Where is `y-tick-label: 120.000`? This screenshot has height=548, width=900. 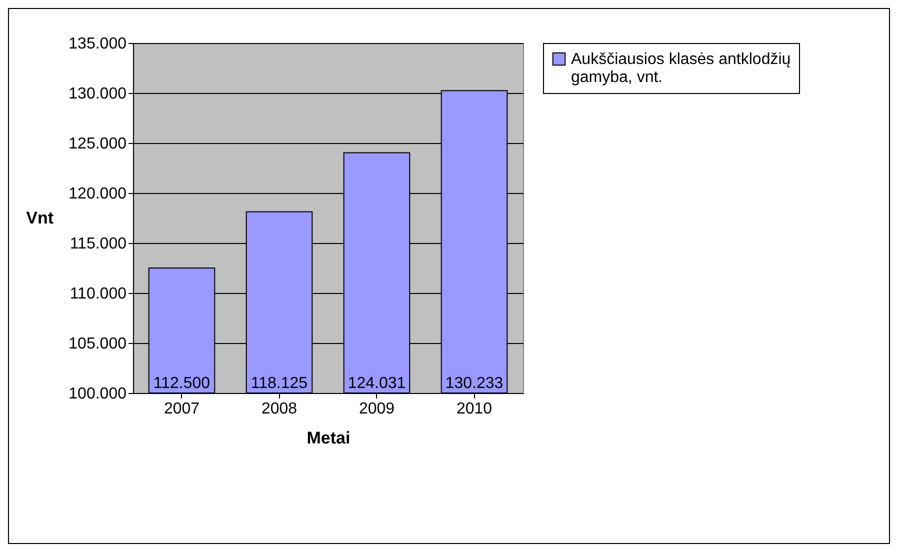
y-tick-label: 120.000 is located at coordinates (97, 194).